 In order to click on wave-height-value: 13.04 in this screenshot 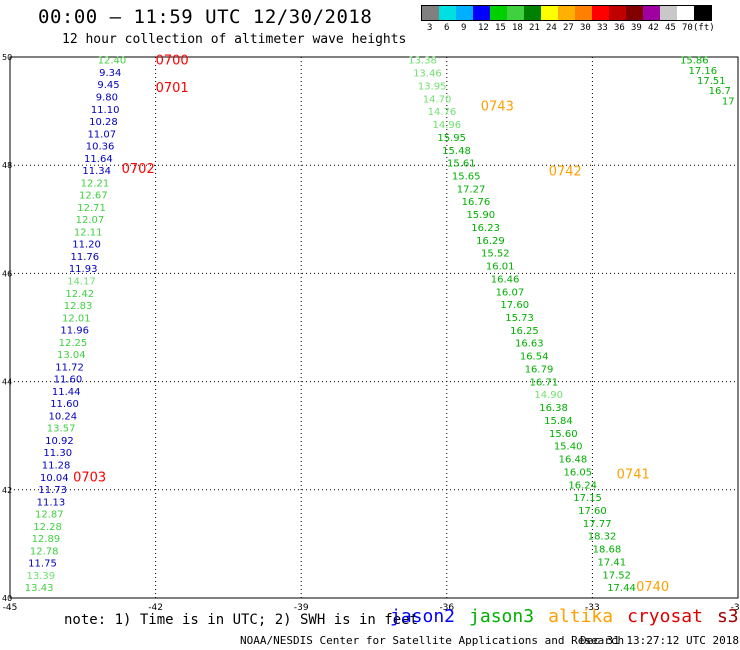, I will do `click(71, 355)`.